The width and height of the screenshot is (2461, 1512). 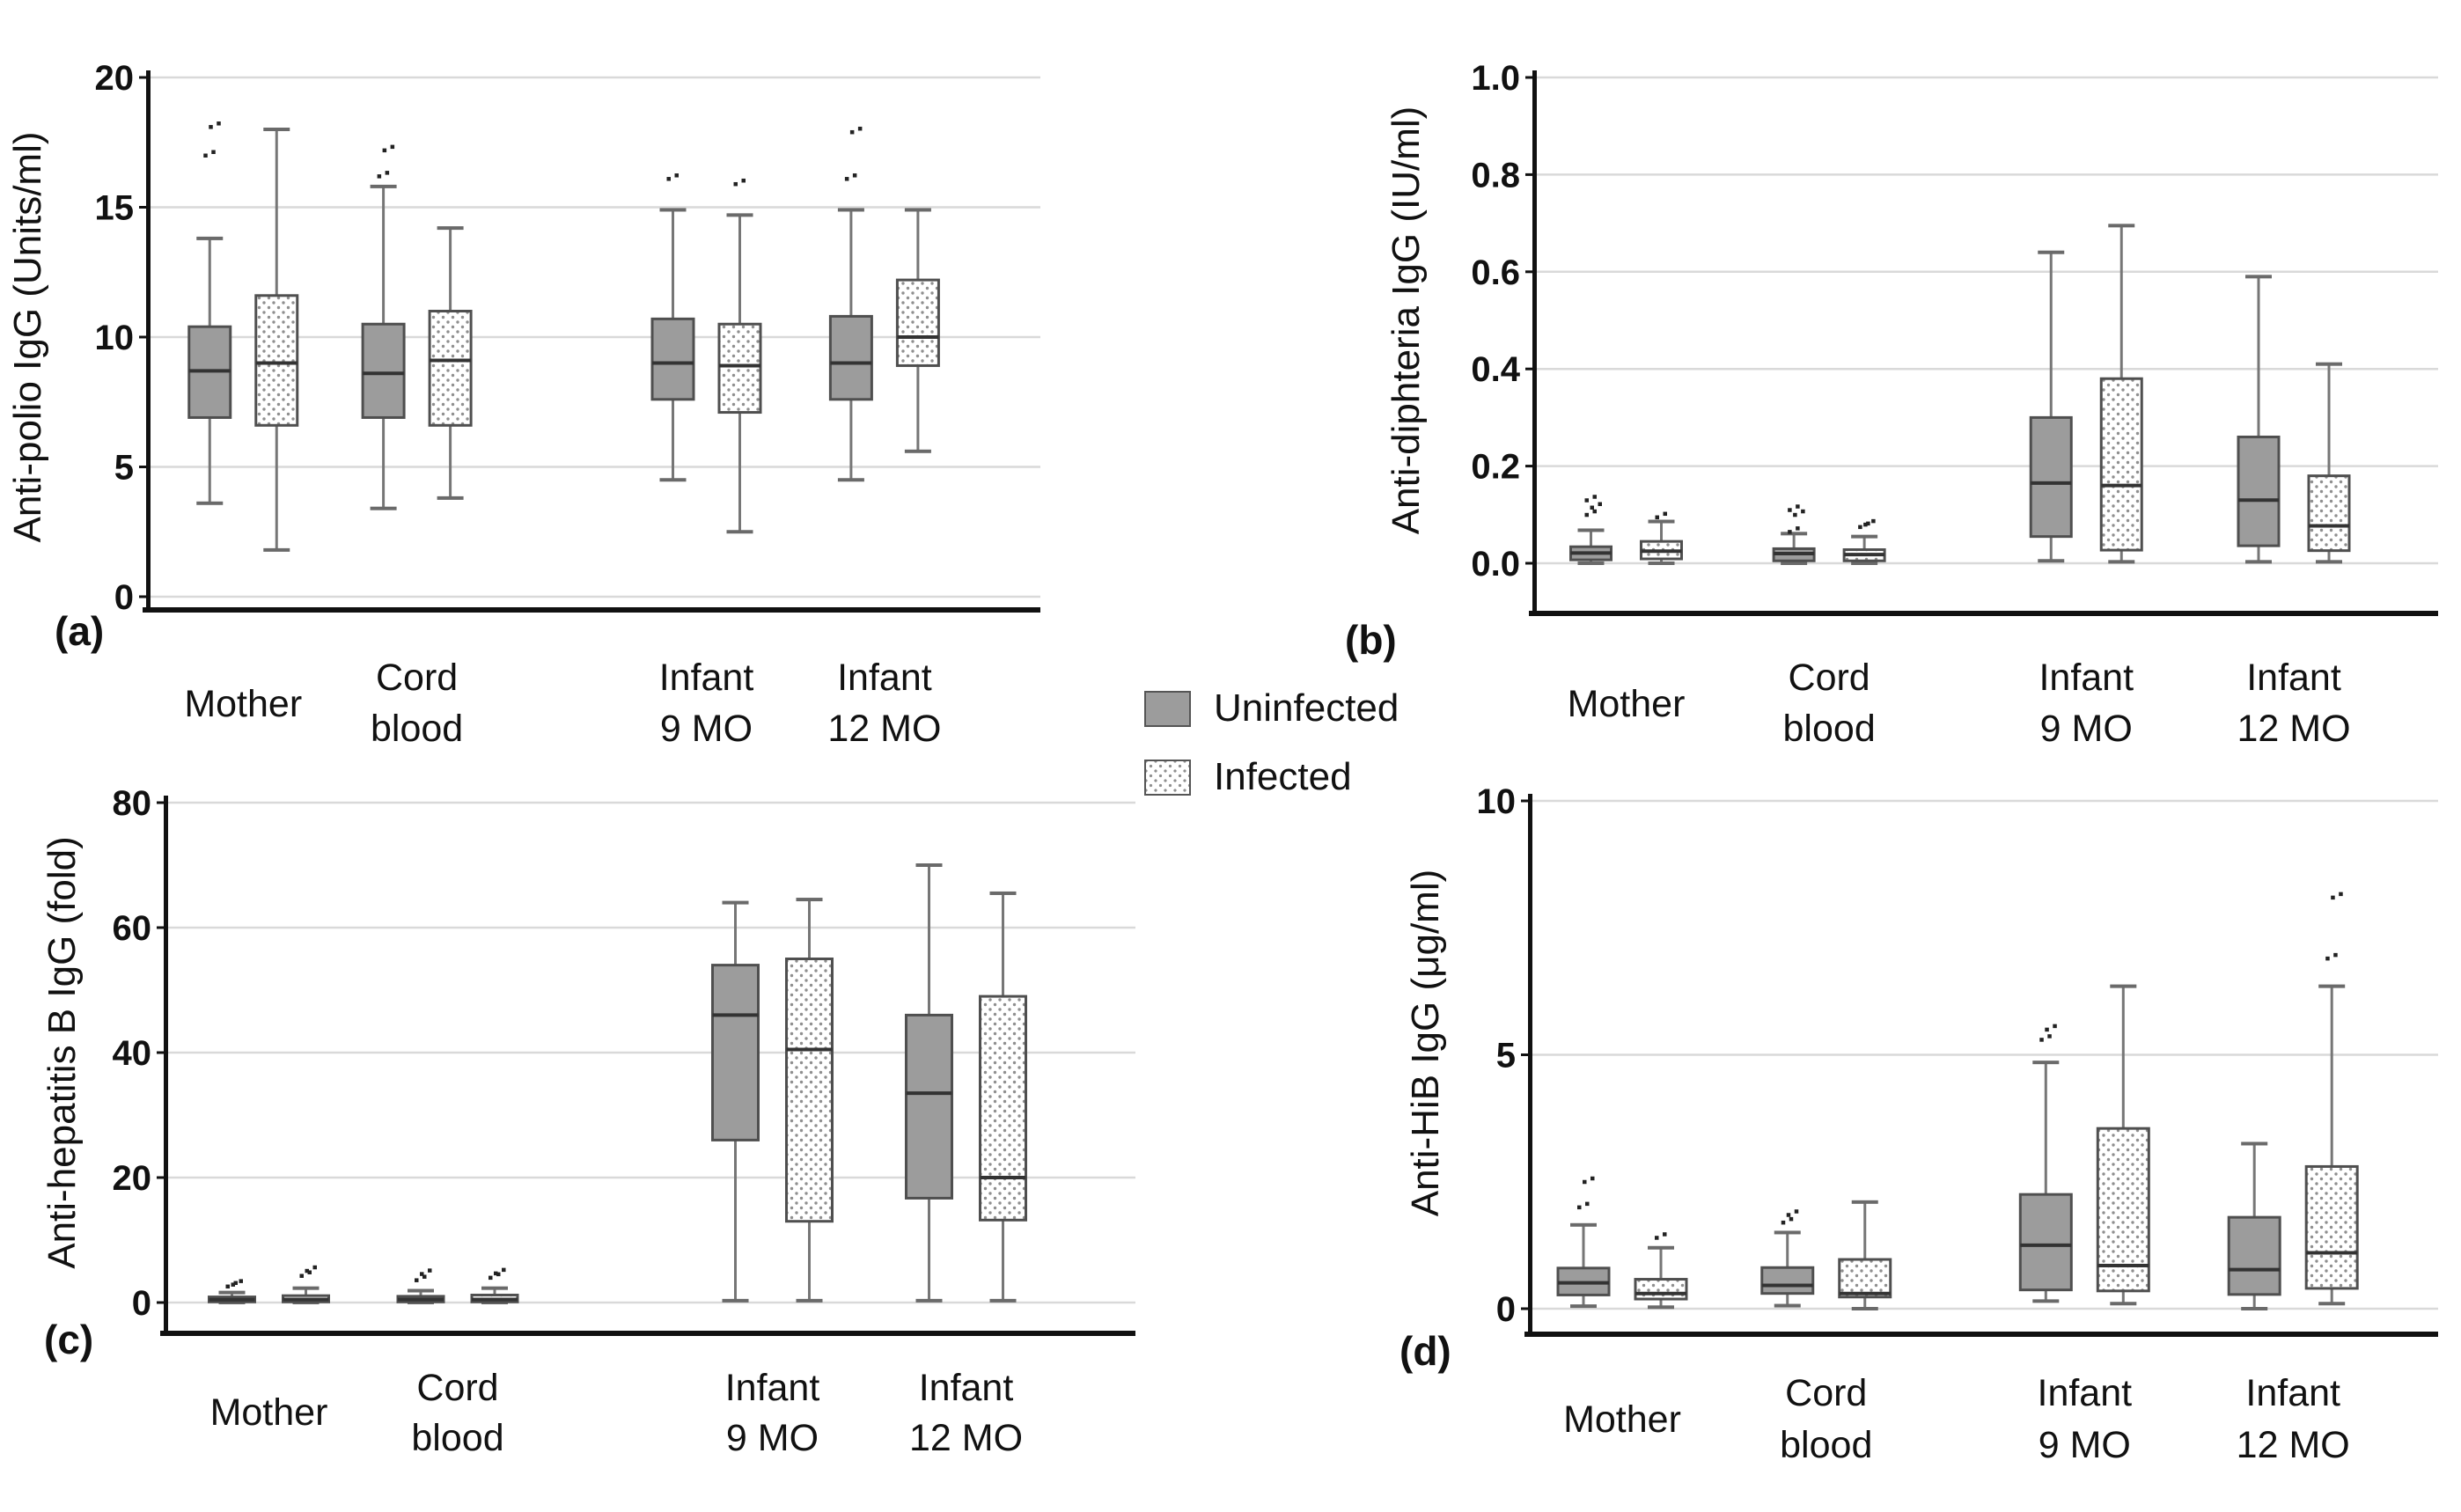 What do you see at coordinates (2121, 394) in the screenshot?
I see `box-b-2-infected` at bounding box center [2121, 394].